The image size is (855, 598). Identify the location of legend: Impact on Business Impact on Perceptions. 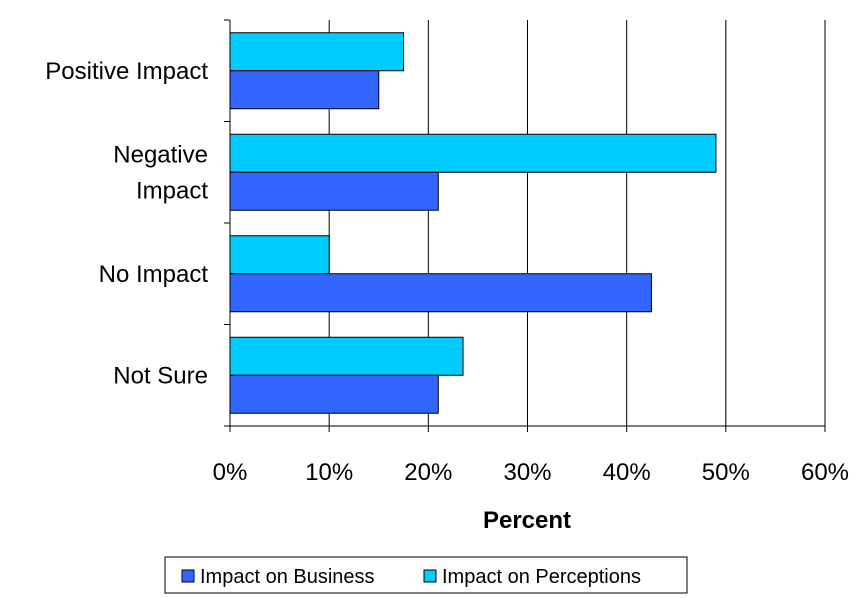
(426, 575).